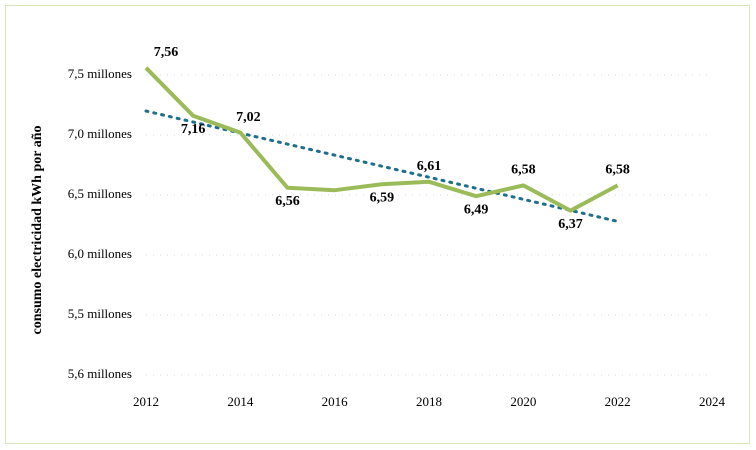 The height and width of the screenshot is (450, 756). What do you see at coordinates (100, 73) in the screenshot?
I see `y-tick-label: 7,5 millones` at bounding box center [100, 73].